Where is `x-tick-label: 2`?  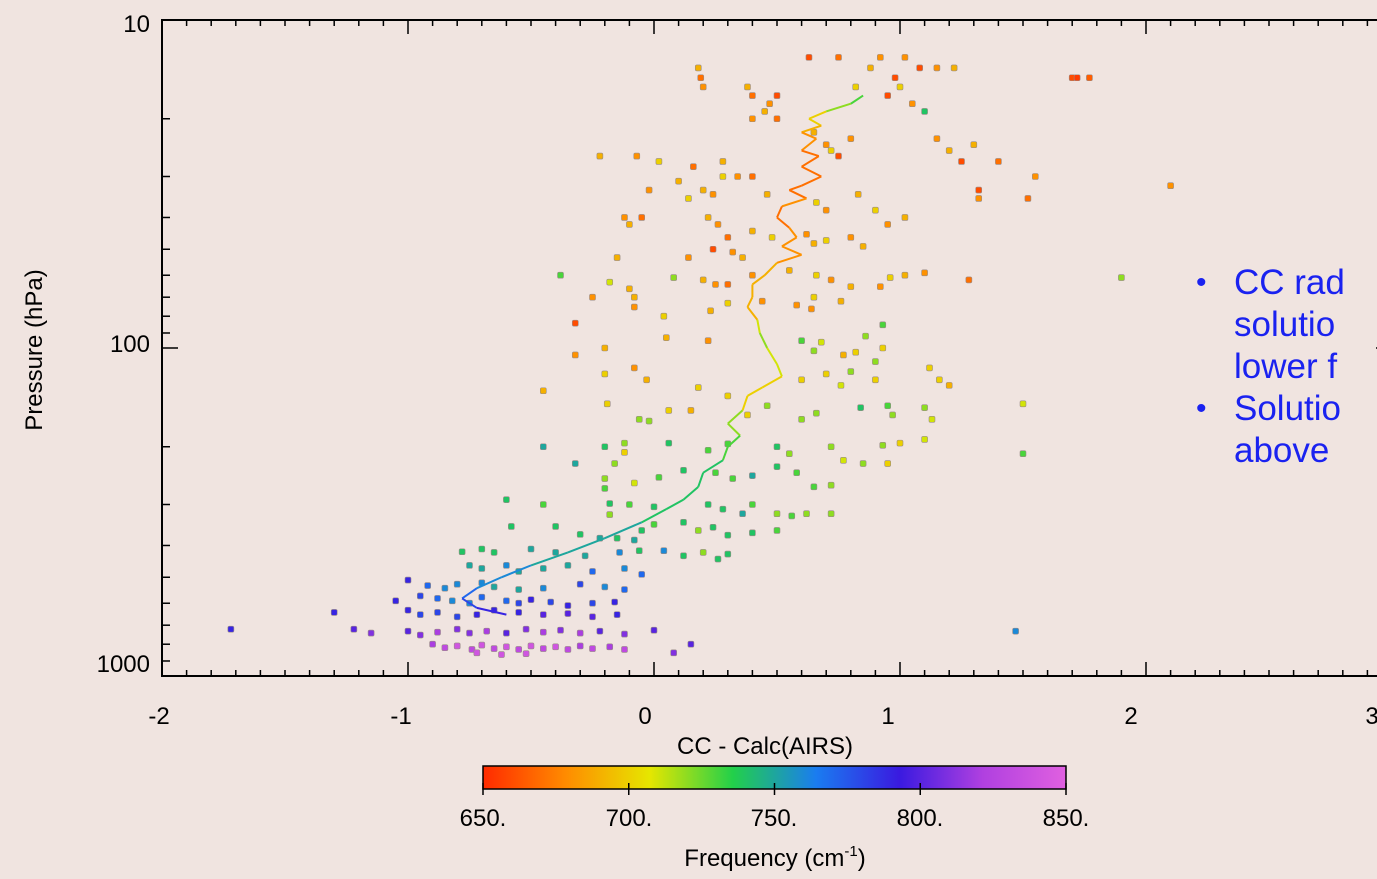 x-tick-label: 2 is located at coordinates (1130, 716).